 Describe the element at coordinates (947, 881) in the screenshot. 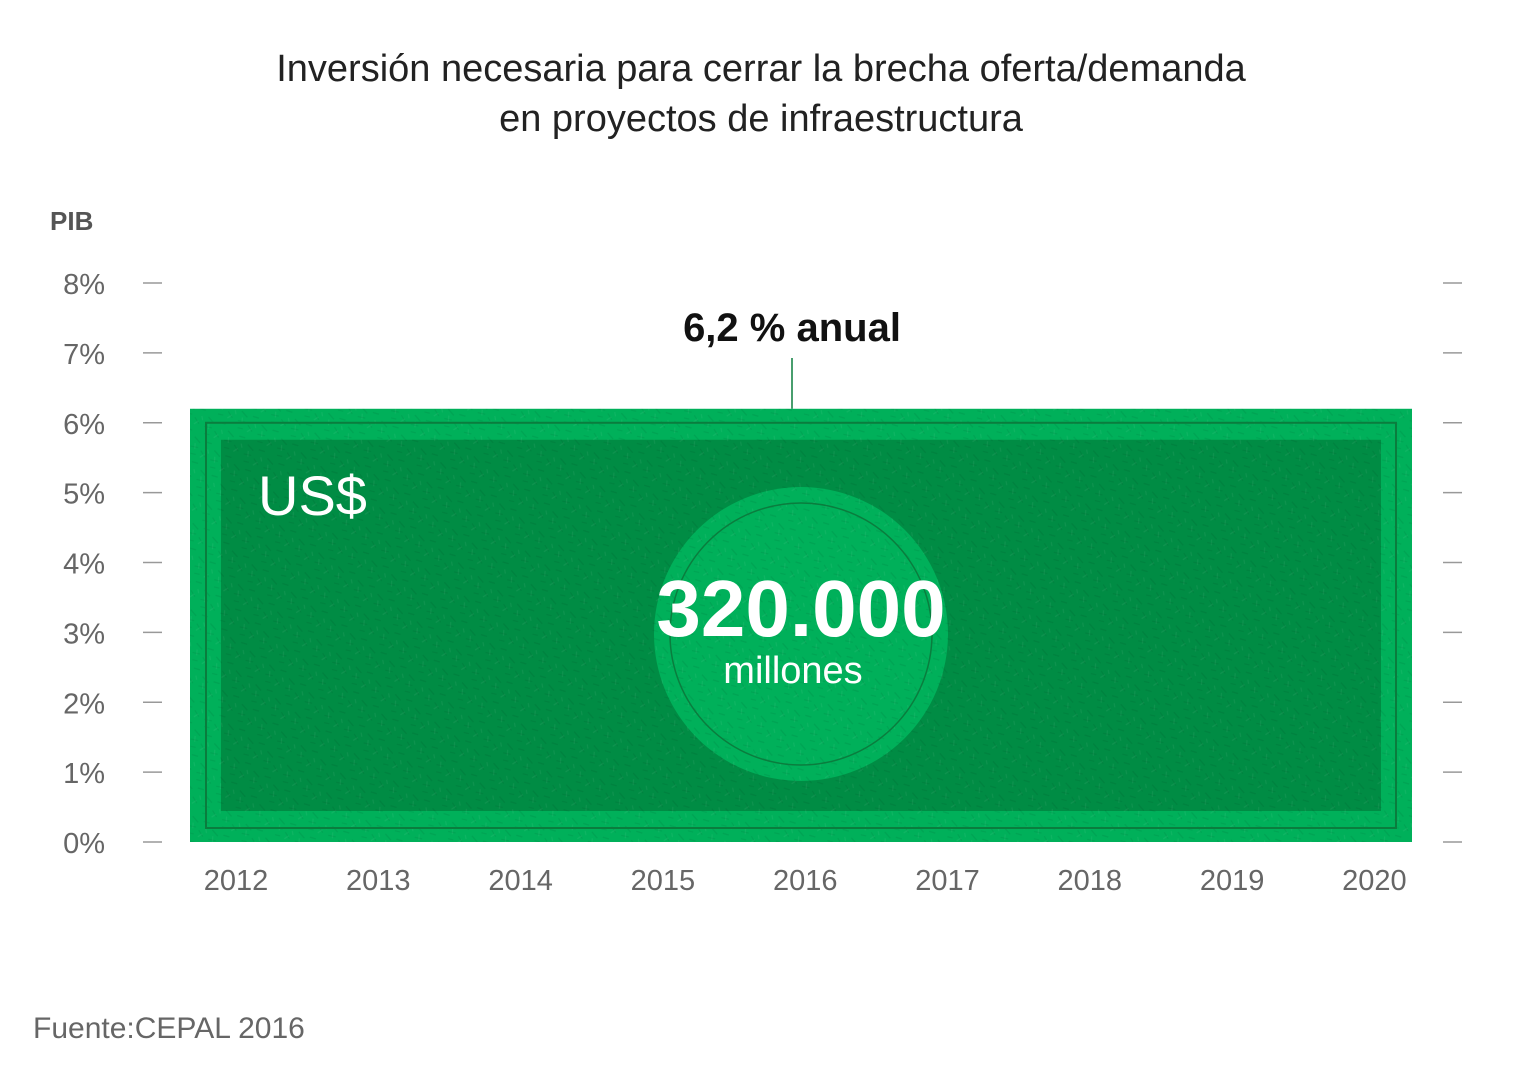

I see `x-tick-label-2017: 2017` at that location.